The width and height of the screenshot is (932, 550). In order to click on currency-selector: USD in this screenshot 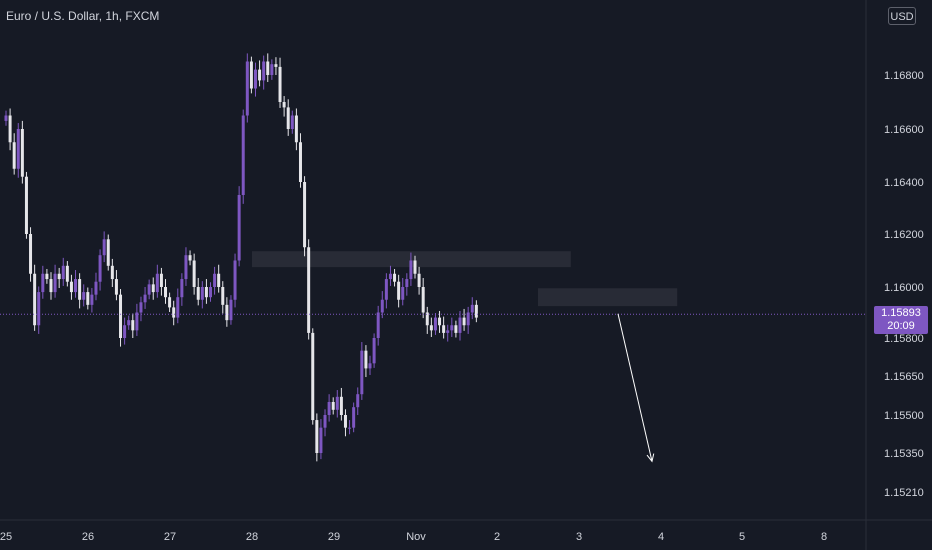, I will do `click(902, 16)`.